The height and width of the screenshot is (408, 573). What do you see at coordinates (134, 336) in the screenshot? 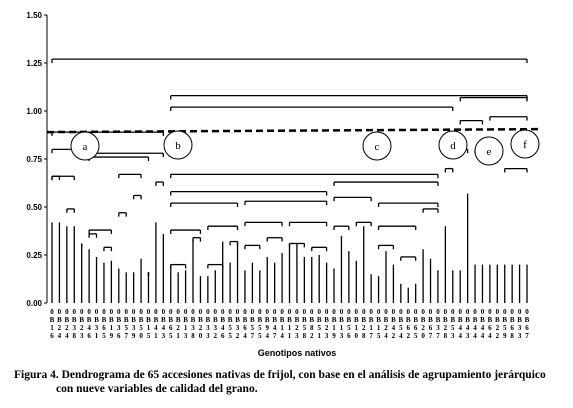
I see `leaf-label-char: 9` at bounding box center [134, 336].